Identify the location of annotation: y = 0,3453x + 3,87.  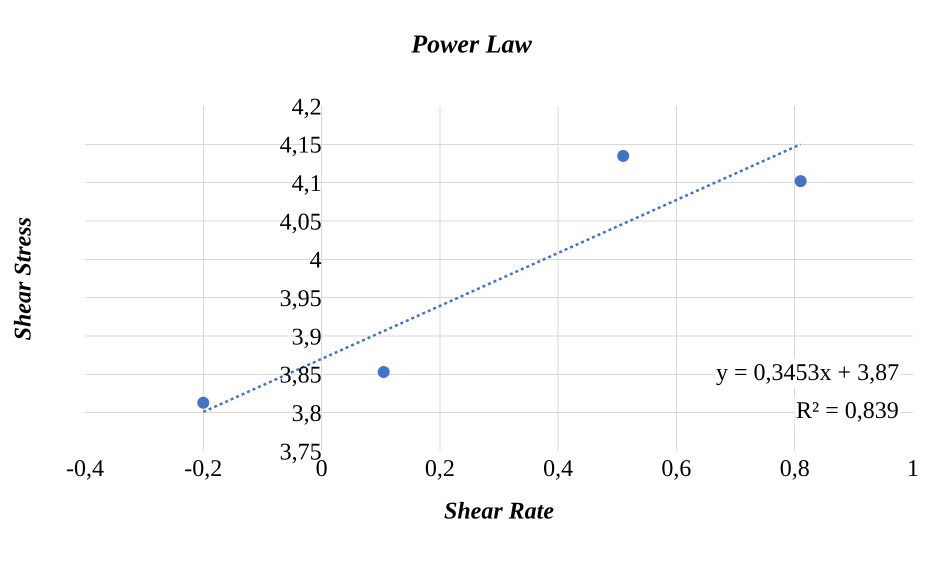
(808, 373).